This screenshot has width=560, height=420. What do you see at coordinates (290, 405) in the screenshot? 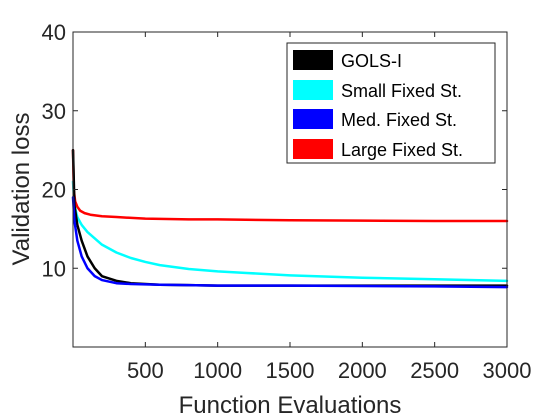
I see `x-axis-title: Function Evaluations` at bounding box center [290, 405].